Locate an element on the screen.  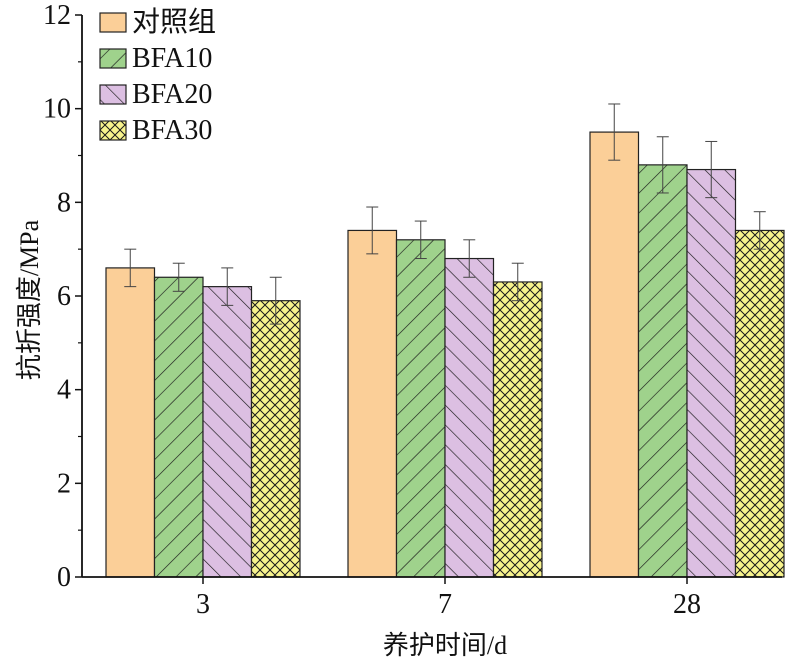
bar-对照组-7 is located at coordinates (372, 403).